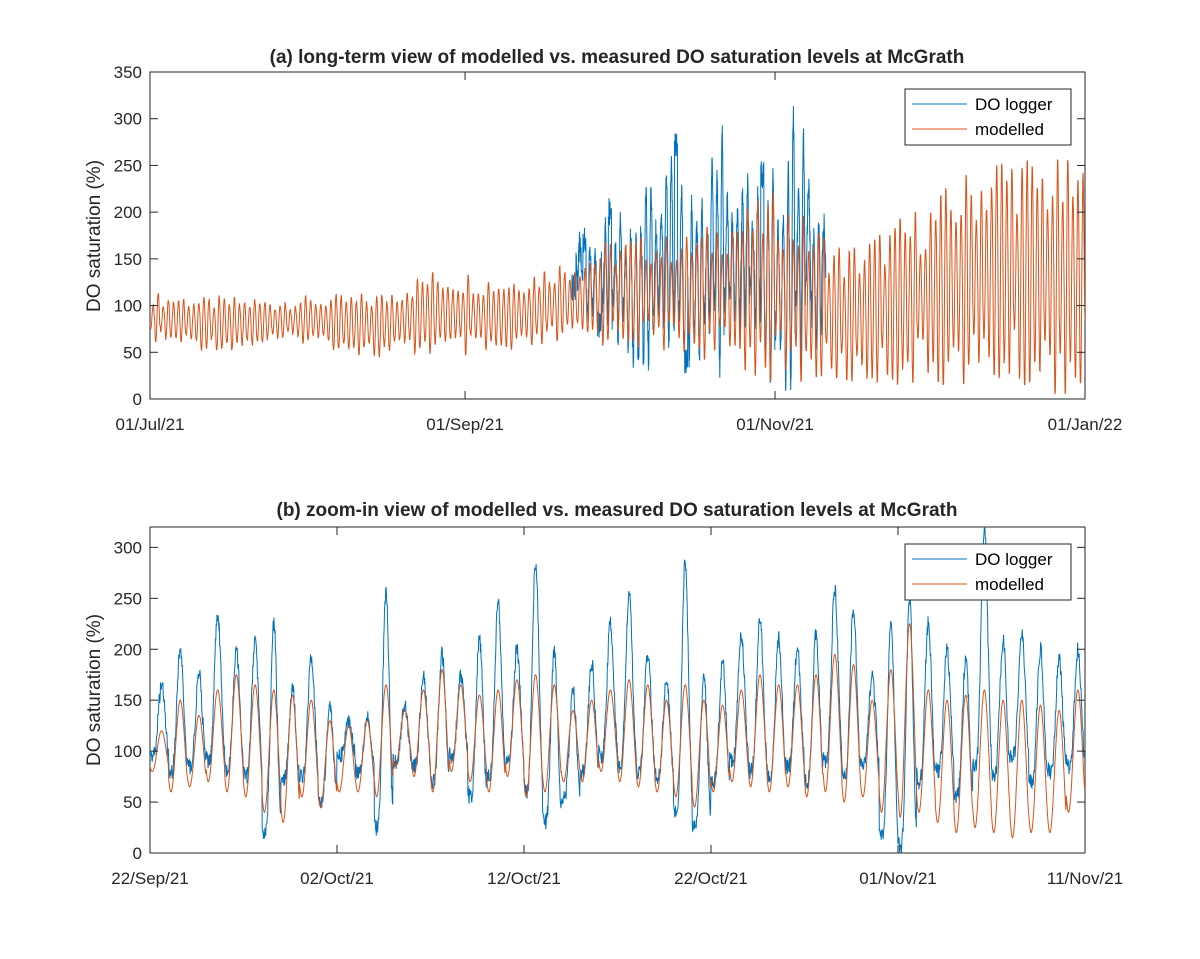 This screenshot has width=1200, height=959. Describe the element at coordinates (898, 878) in the screenshot. I see `panel-b-x-tick-label: 01/Nov/21` at that location.